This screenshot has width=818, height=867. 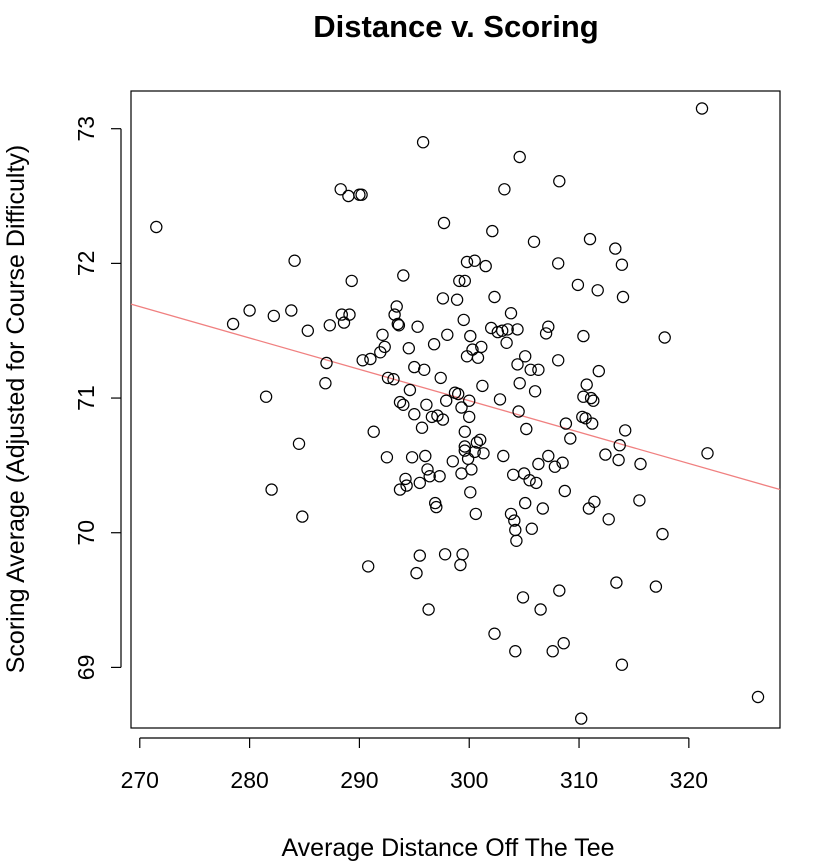 What do you see at coordinates (86, 533) in the screenshot?
I see `y-tick-label: 70` at bounding box center [86, 533].